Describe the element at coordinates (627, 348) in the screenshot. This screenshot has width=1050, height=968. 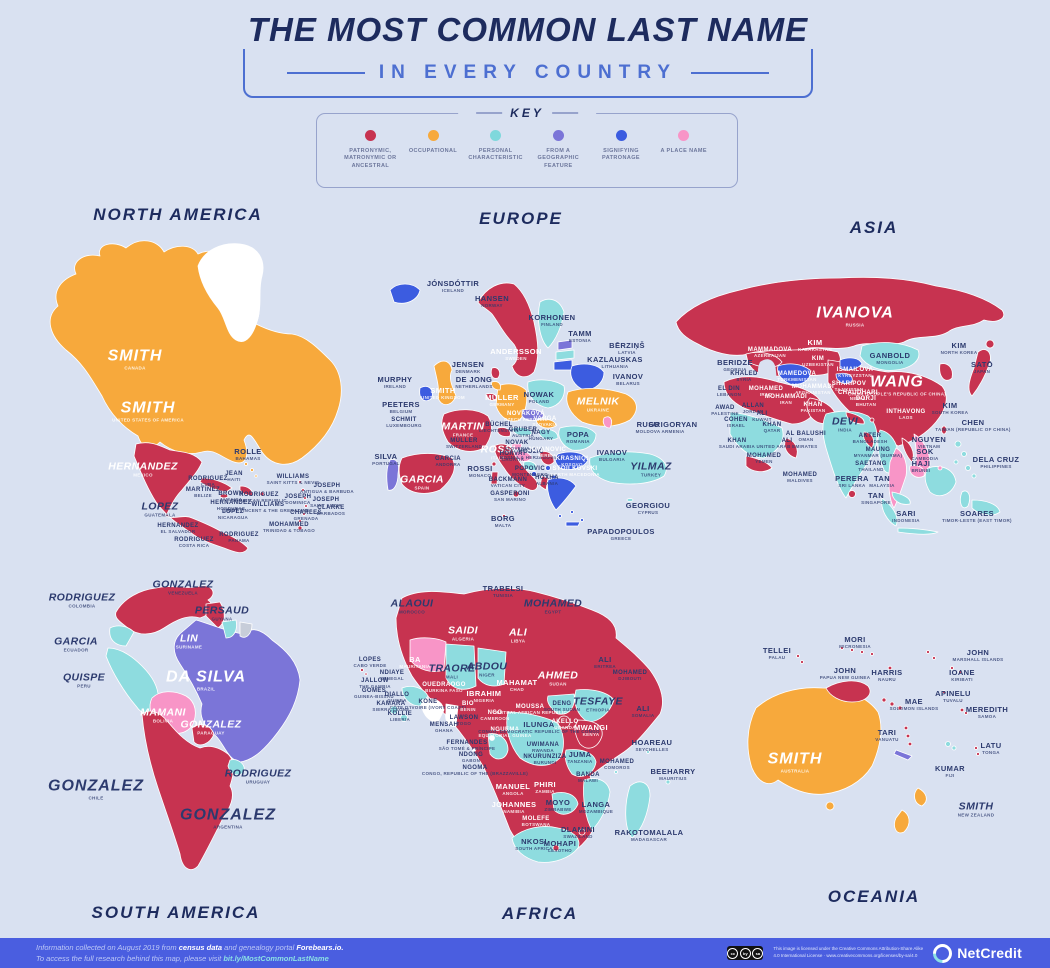
I see `country-label-latvia: BĒRZIŅŠ LATVIA` at that location.